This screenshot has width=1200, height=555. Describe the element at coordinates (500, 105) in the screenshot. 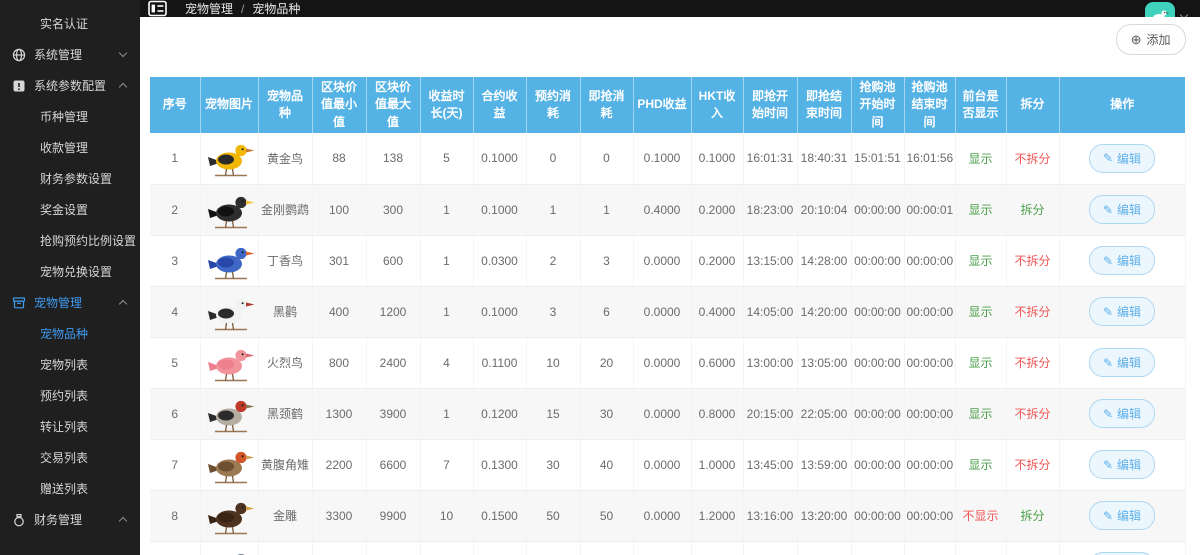

I see `col-header-6: 合约收益` at that location.